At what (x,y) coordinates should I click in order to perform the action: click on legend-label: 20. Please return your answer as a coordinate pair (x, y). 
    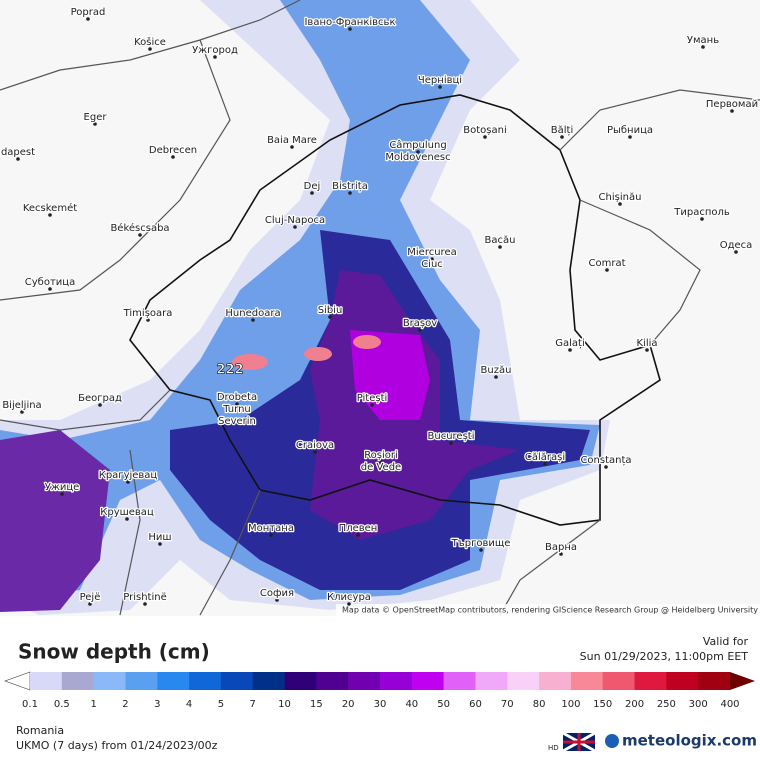
    Looking at the image, I should click on (348, 704).